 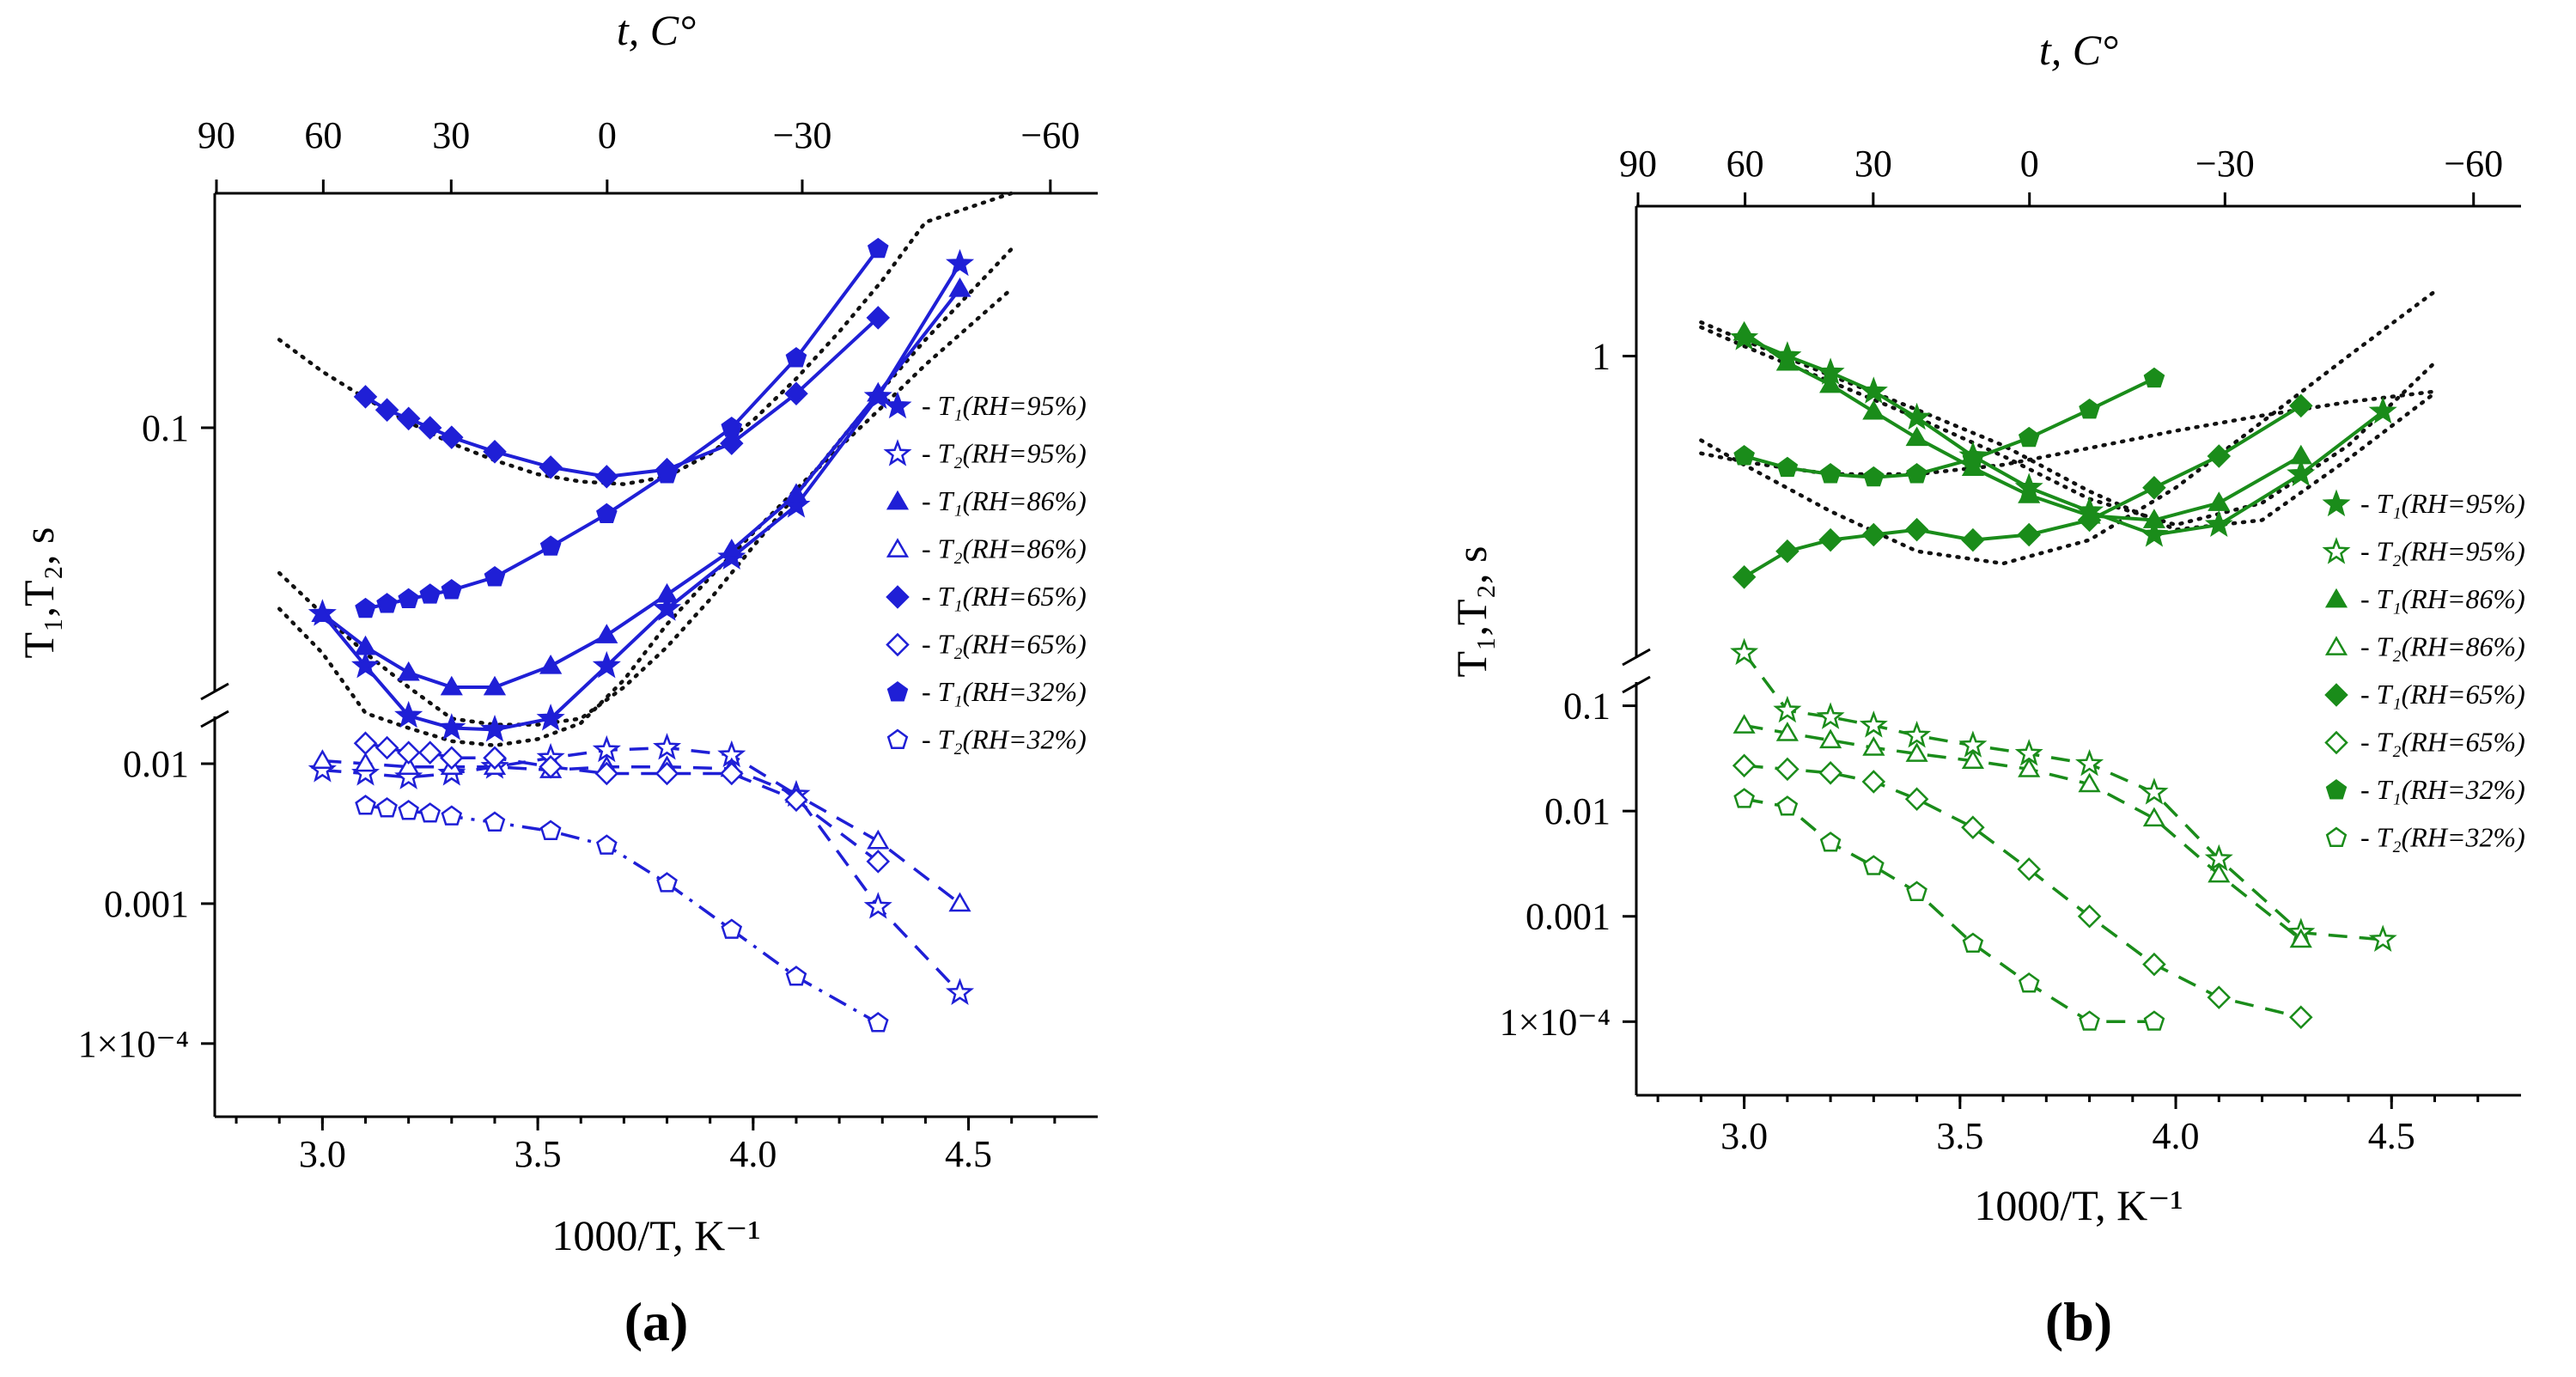 What do you see at coordinates (1005, 596) in the screenshot?
I see `legend-label: - T₁(RH=65%)` at bounding box center [1005, 596].